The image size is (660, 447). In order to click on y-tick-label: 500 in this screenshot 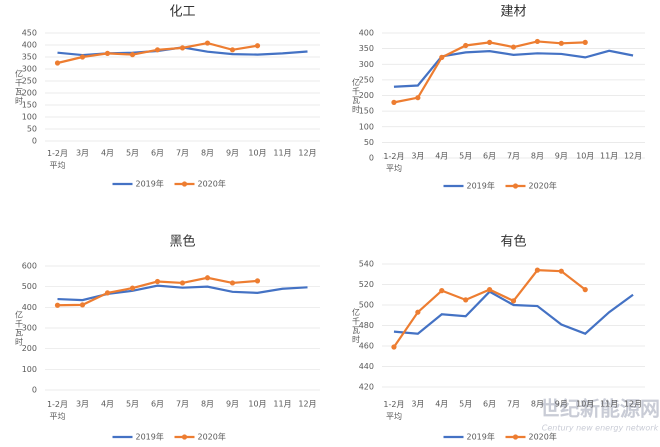, I will do `click(366, 305)`.